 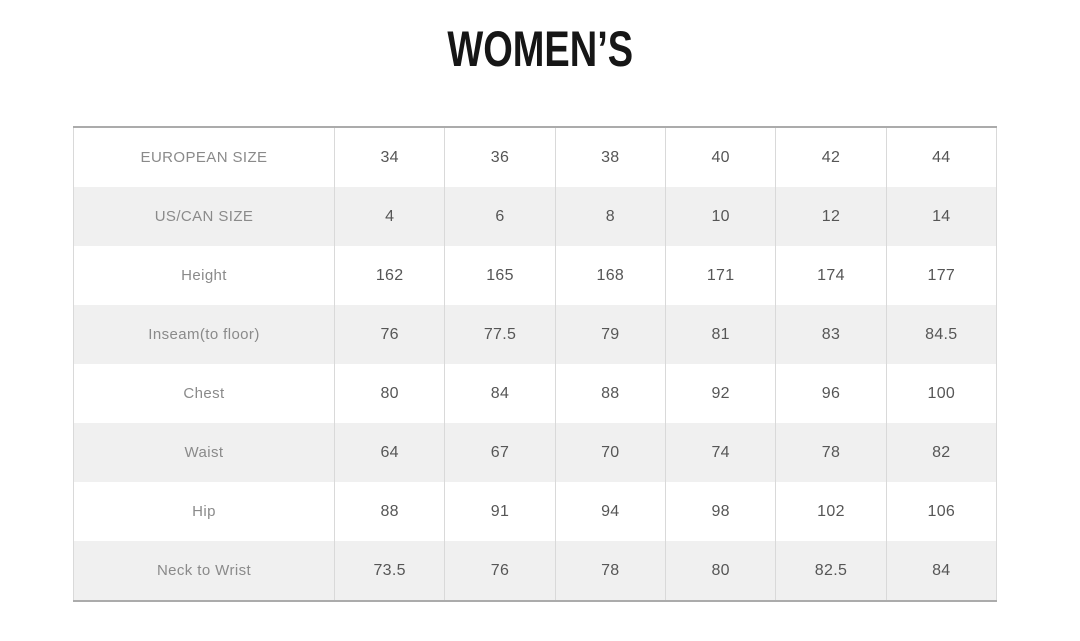 What do you see at coordinates (610, 452) in the screenshot?
I see `cell-value: 70` at bounding box center [610, 452].